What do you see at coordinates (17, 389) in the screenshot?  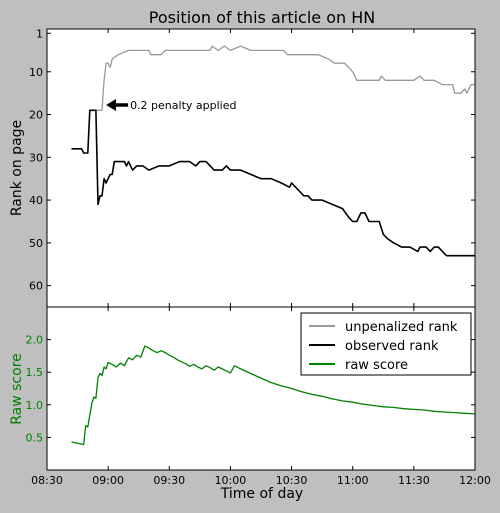 I see `bottom-y-axis-label: Raw score` at bounding box center [17, 389].